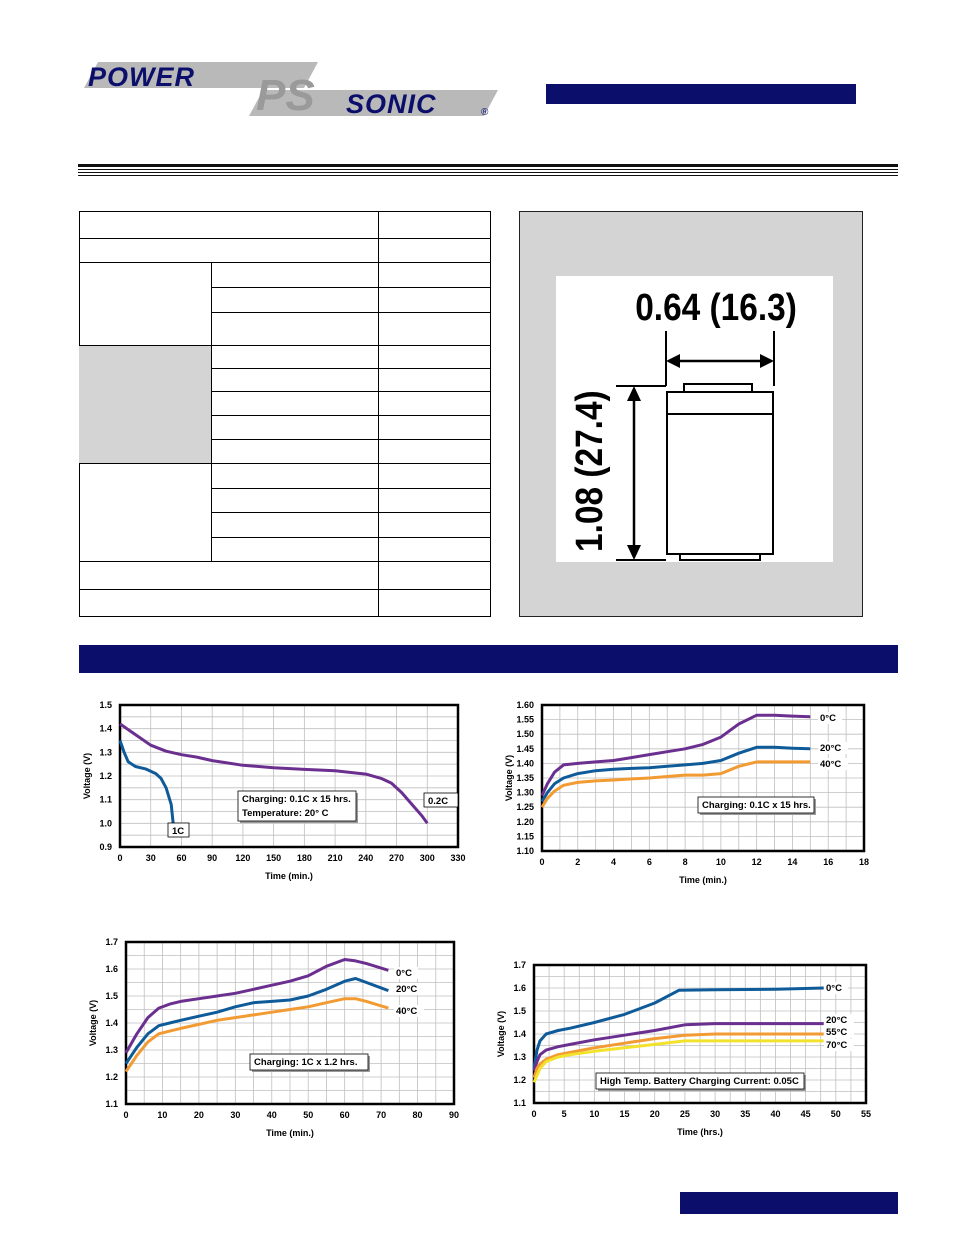 Image resolution: width=954 pixels, height=1235 pixels. I want to click on table-subcol-divider, so click(211, 412).